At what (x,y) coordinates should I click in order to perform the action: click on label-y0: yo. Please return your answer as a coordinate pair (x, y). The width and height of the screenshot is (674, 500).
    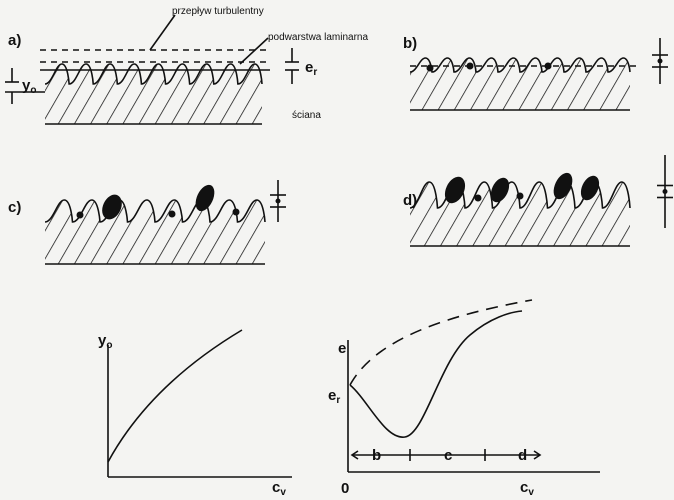
    Looking at the image, I should click on (29, 86).